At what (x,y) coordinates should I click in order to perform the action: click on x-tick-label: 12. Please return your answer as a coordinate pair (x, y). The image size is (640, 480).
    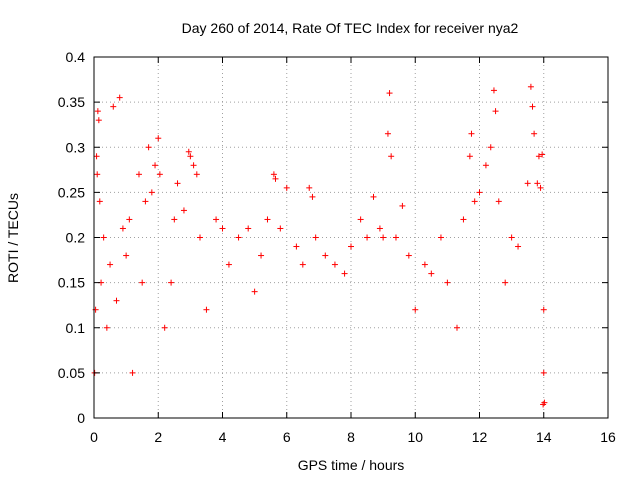
    Looking at the image, I should click on (480, 437).